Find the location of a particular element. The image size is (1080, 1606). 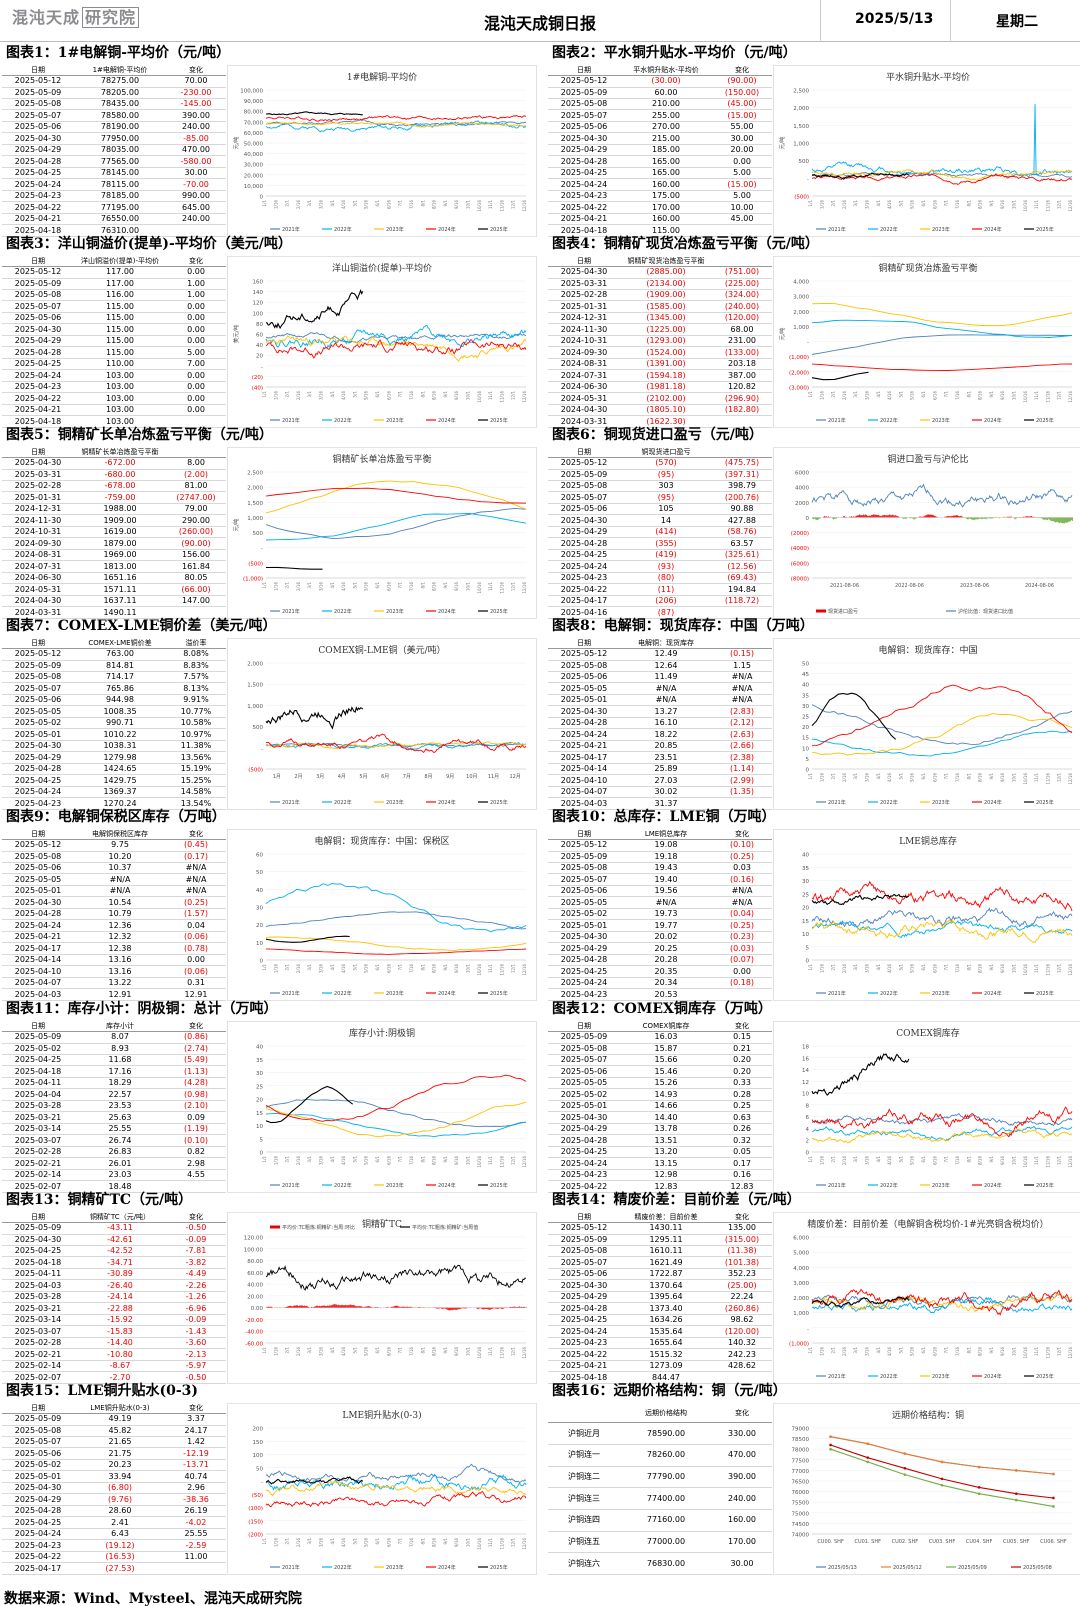

x-tick-label: 4/1 is located at coordinates (332, 394).